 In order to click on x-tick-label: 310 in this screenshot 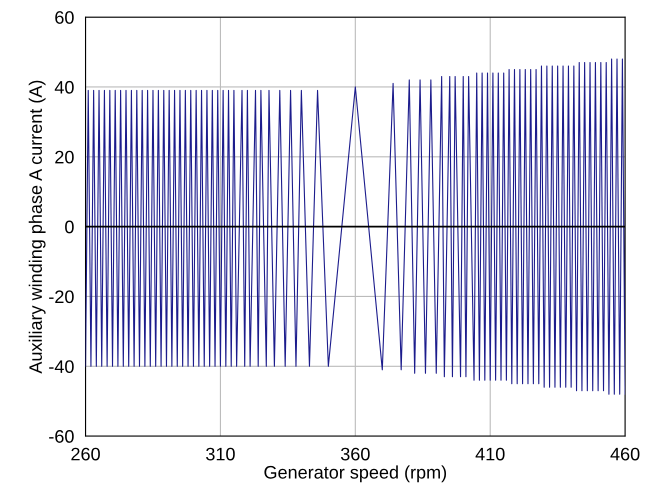, I will do `click(220, 454)`.